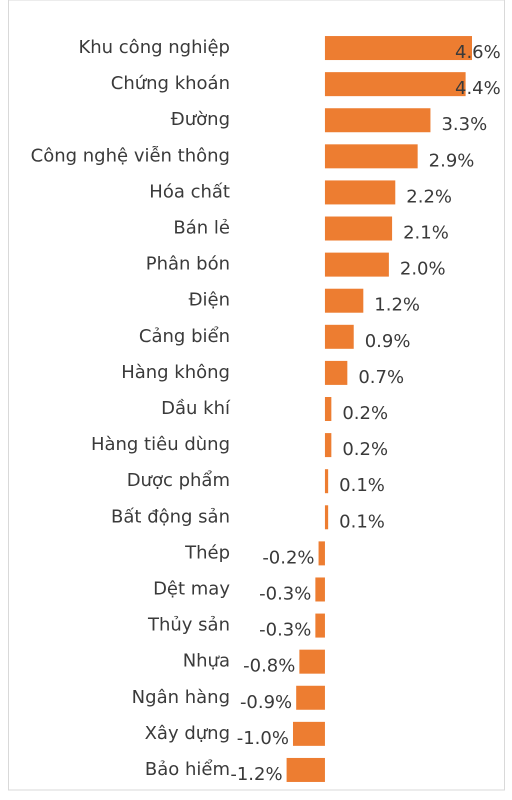 This screenshot has height=800, width=512. What do you see at coordinates (178, 480) in the screenshot?
I see `category-label: Dược phẩm` at bounding box center [178, 480].